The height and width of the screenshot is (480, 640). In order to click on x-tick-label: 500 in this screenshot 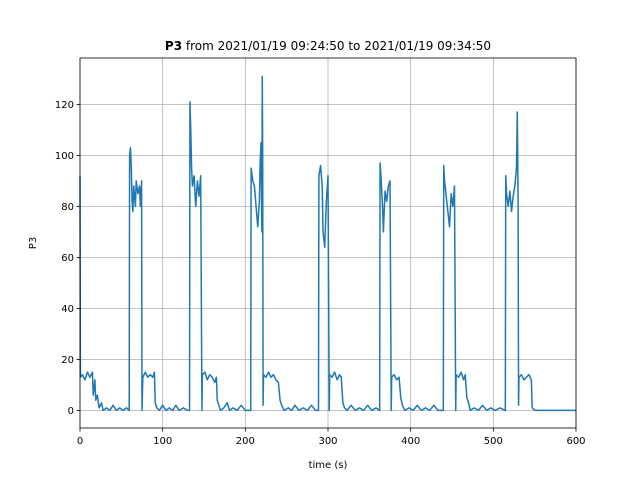, I will do `click(493, 441)`.